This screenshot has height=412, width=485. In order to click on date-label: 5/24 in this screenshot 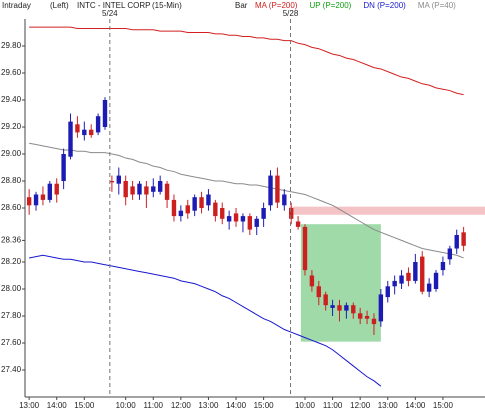, I will do `click(110, 13)`.